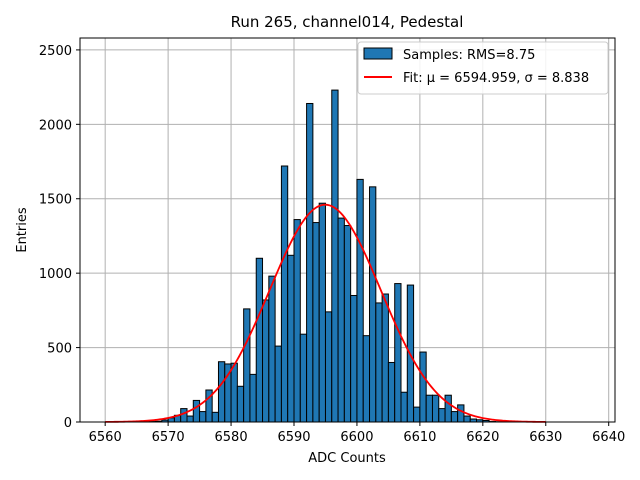  Describe the element at coordinates (22, 230) in the screenshot. I see `y-axis-label: Entries` at that location.